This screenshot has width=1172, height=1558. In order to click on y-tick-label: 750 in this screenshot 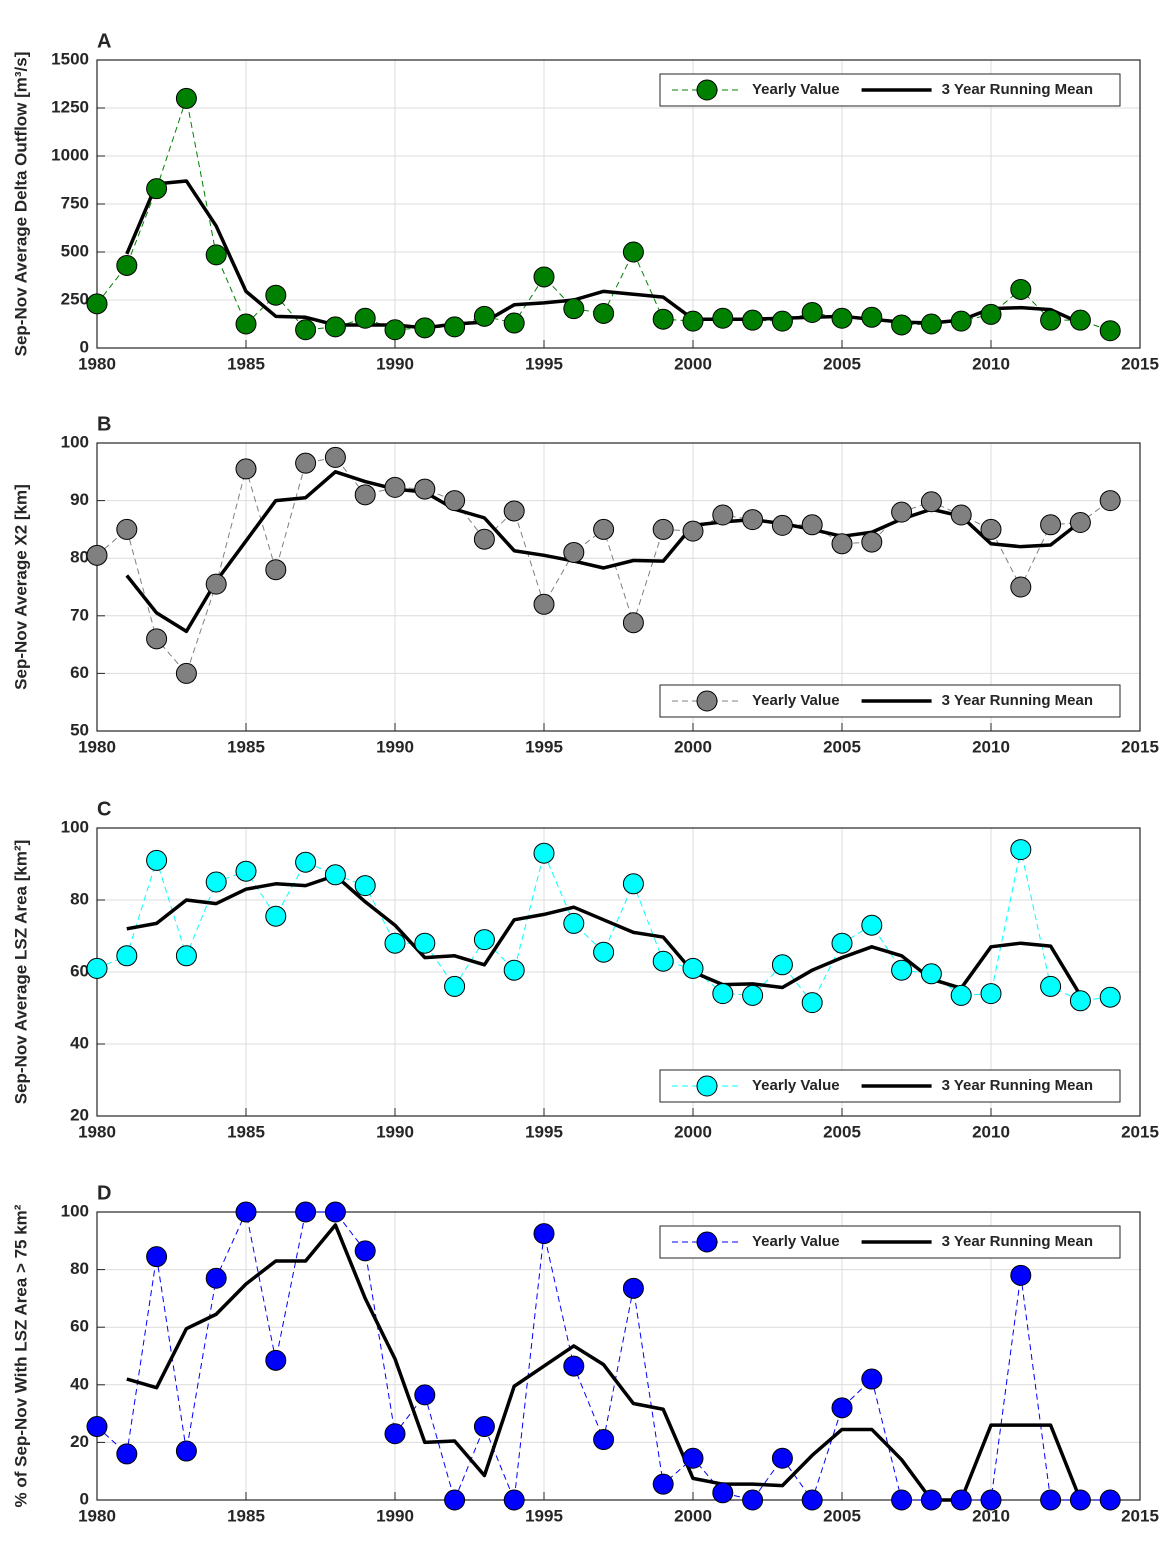, I will do `click(75, 202)`.